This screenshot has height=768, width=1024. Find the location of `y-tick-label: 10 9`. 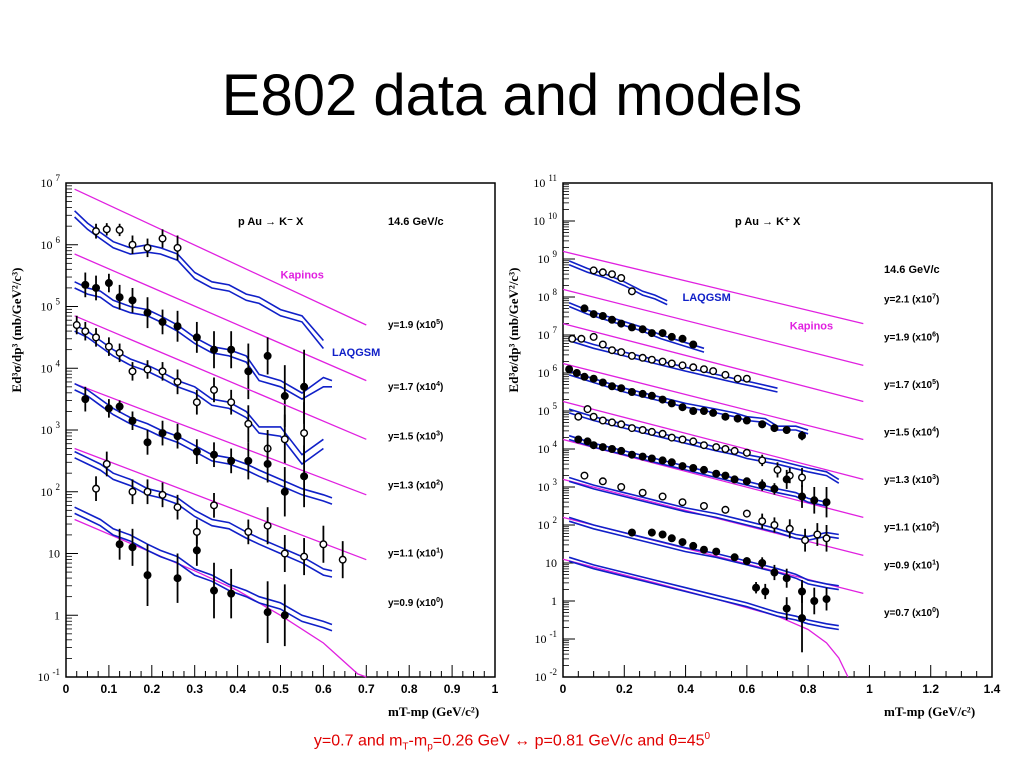

y-tick-label: 10 9 is located at coordinates (548, 257).